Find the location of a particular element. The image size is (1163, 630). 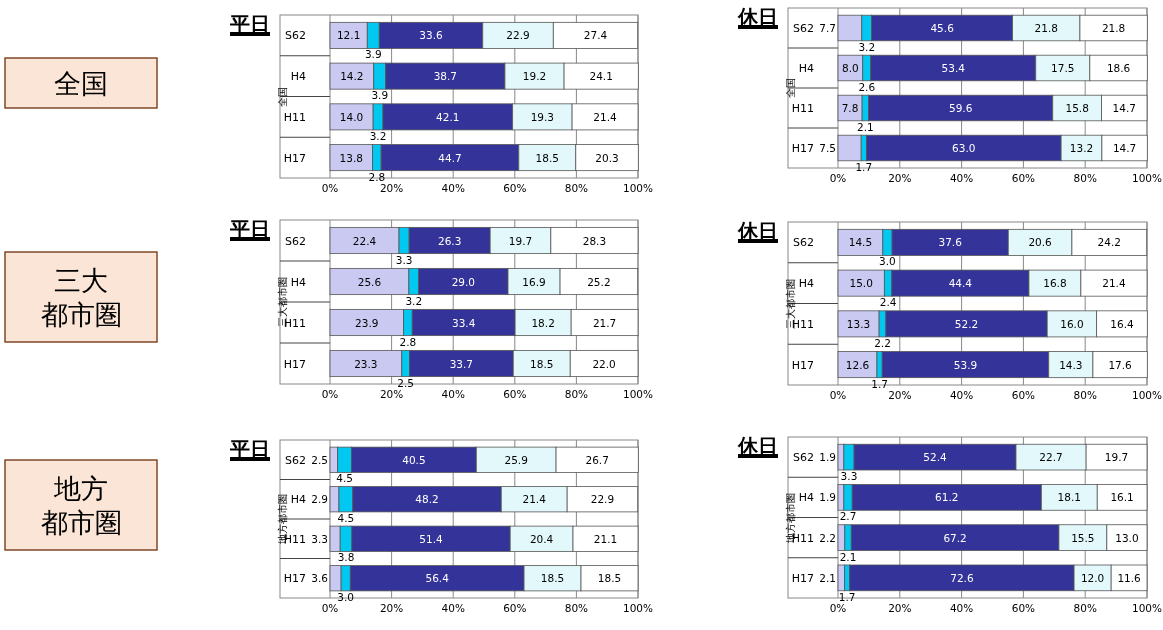

data-label: 24.1 is located at coordinates (601, 76).